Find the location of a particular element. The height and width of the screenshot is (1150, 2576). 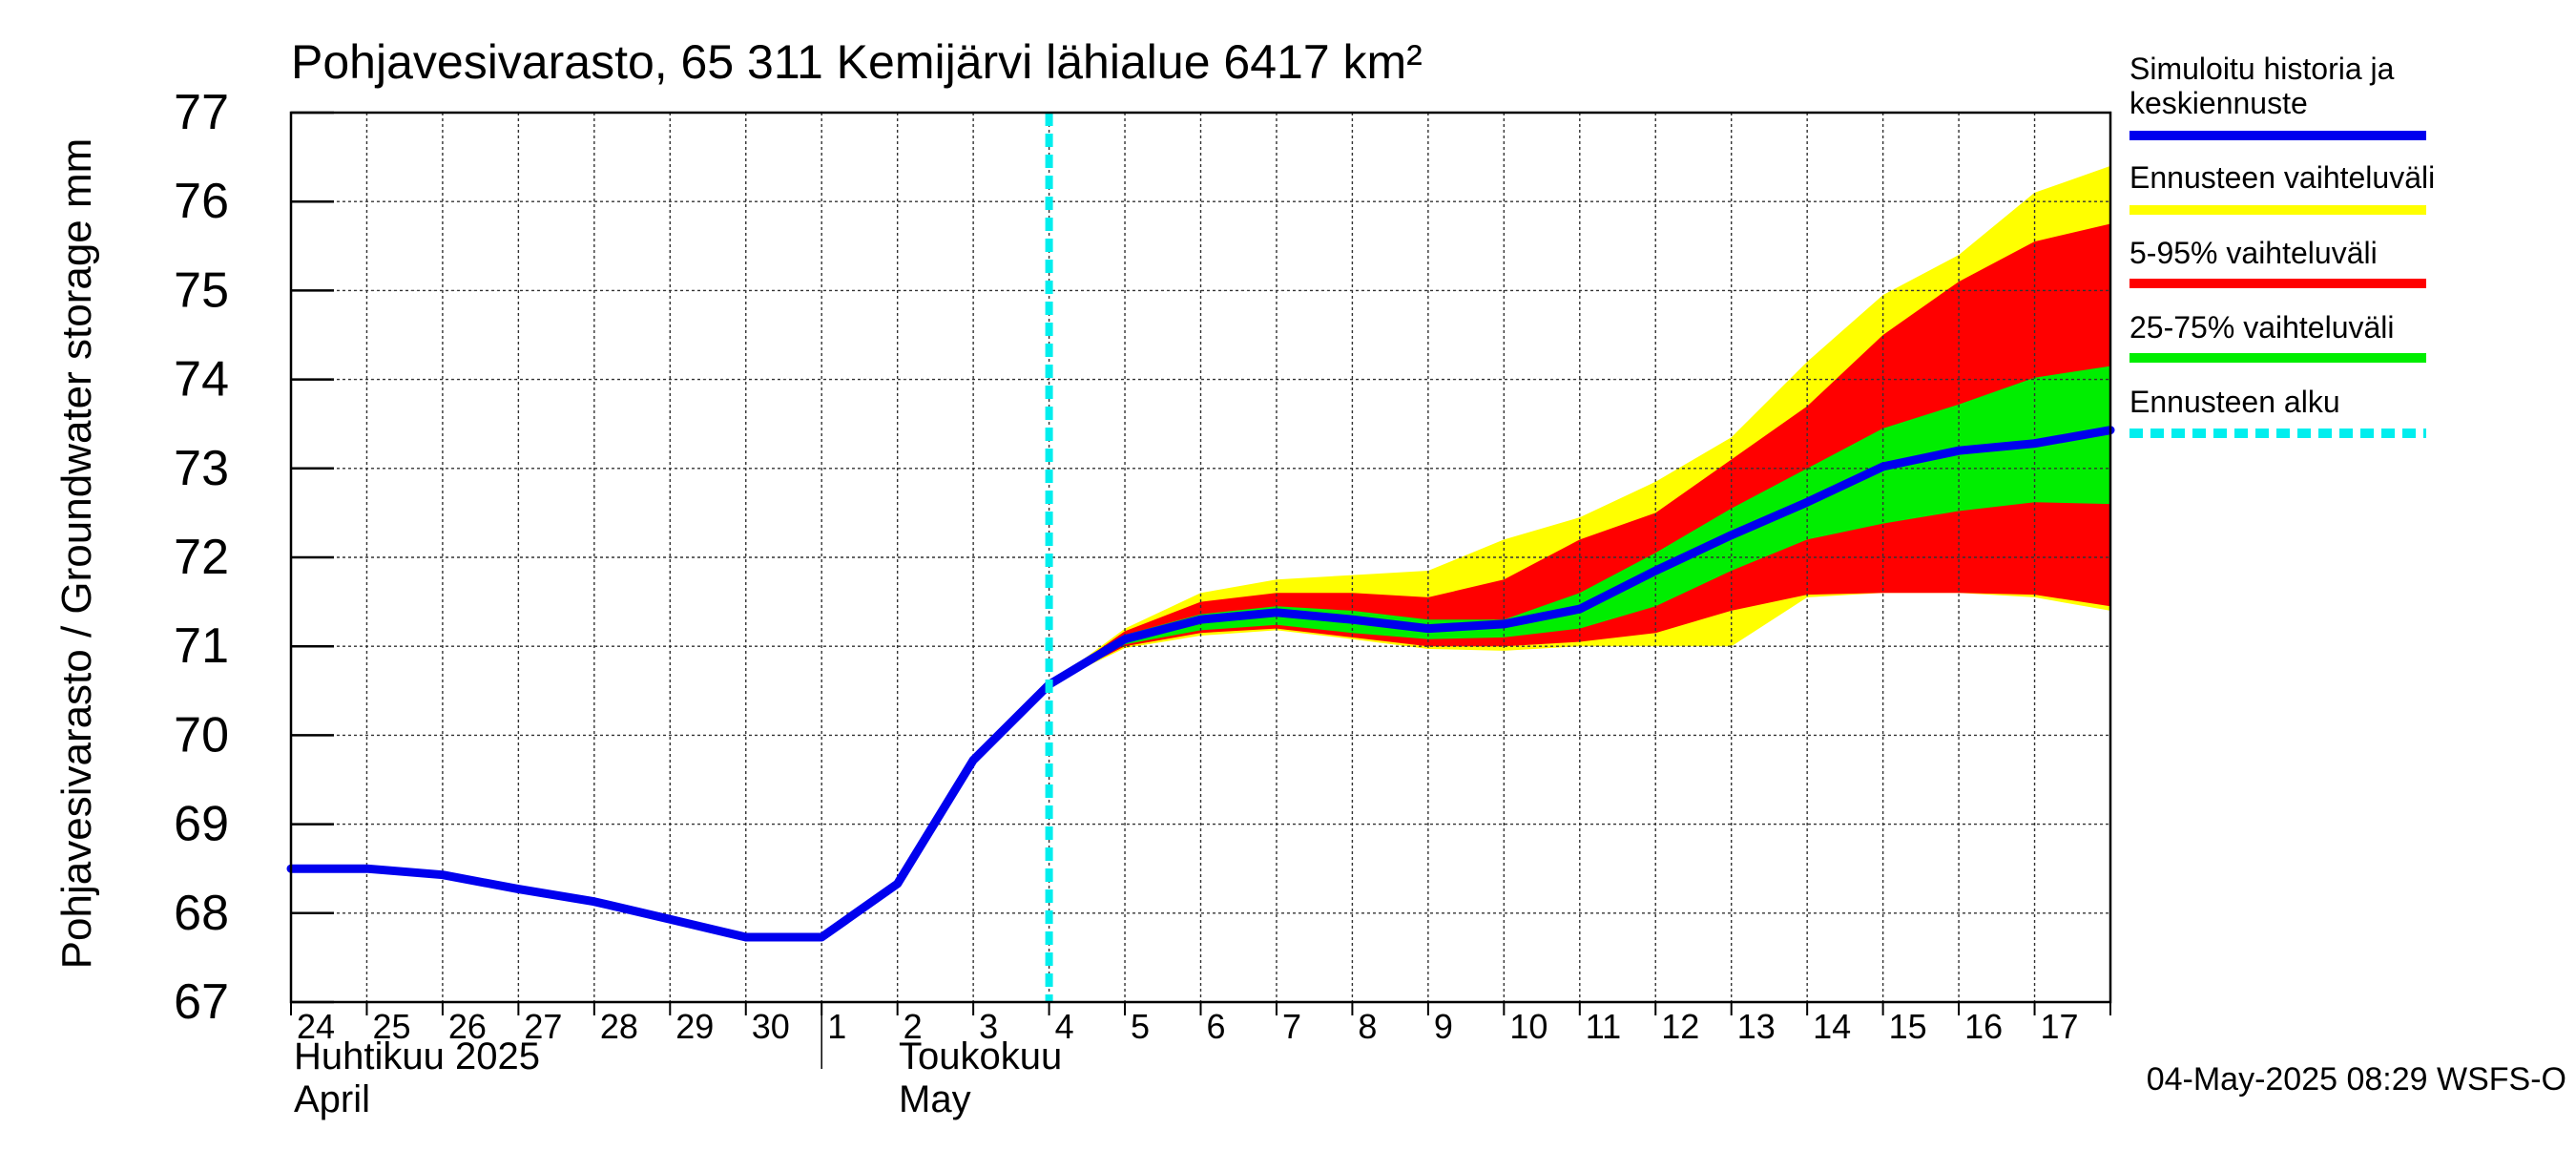

x-tick-label: 30 is located at coordinates (771, 1026).